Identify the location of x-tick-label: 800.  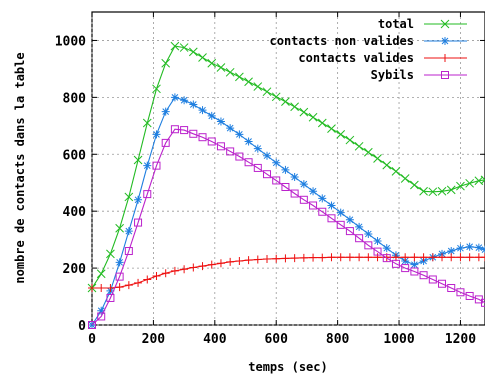
(338, 339).